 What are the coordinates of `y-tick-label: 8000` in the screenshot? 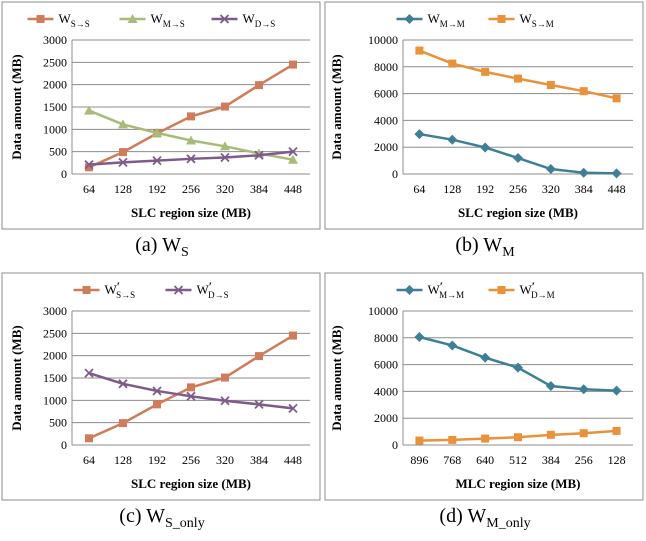 It's located at (386, 338).